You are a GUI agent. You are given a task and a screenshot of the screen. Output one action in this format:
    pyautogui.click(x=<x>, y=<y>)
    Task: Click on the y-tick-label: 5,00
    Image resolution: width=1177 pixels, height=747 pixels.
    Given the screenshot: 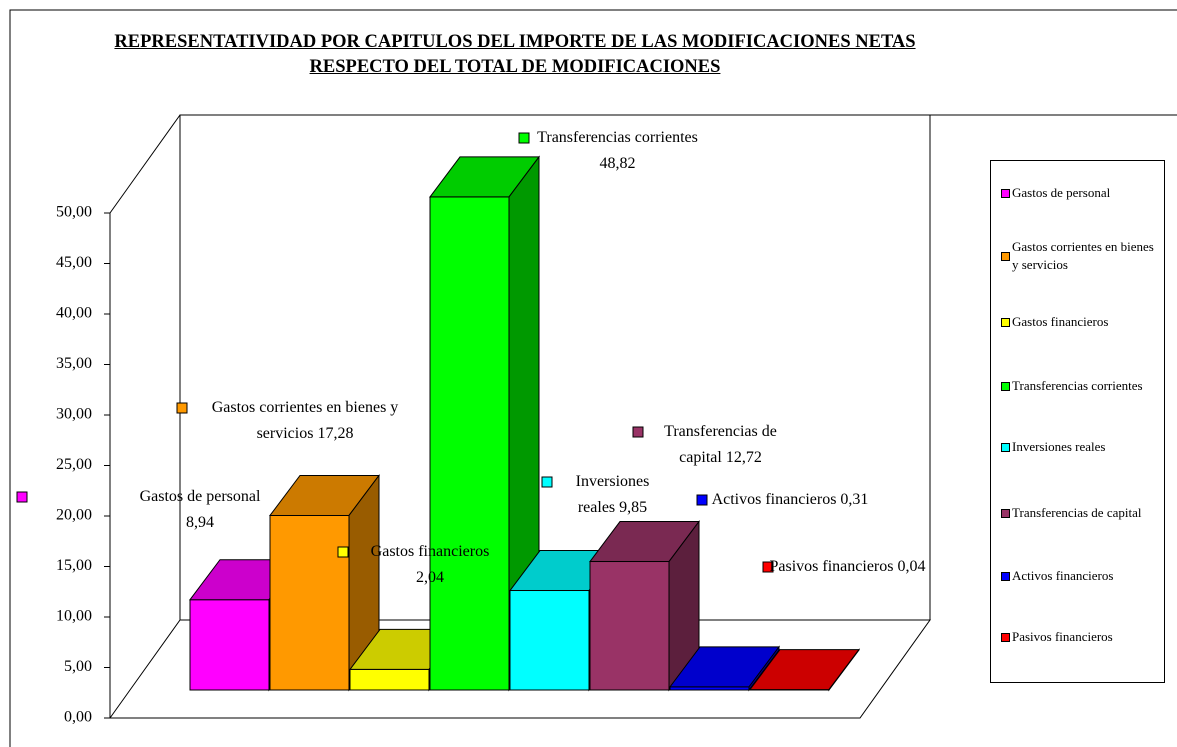 What is the action you would take?
    pyautogui.click(x=78, y=666)
    